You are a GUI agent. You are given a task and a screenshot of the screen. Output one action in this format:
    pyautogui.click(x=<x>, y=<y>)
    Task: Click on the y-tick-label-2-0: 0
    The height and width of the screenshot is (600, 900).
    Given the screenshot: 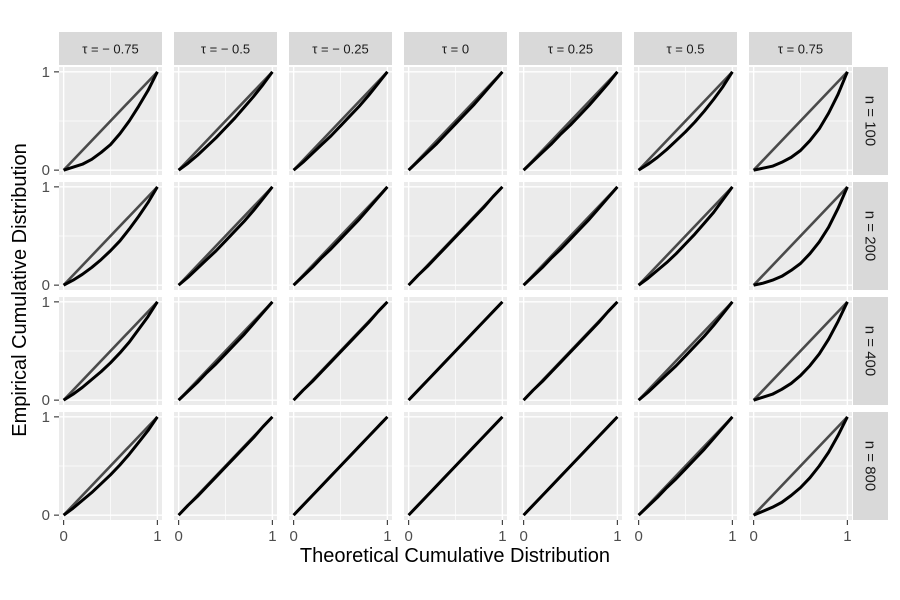 What is the action you would take?
    pyautogui.click(x=46, y=400)
    